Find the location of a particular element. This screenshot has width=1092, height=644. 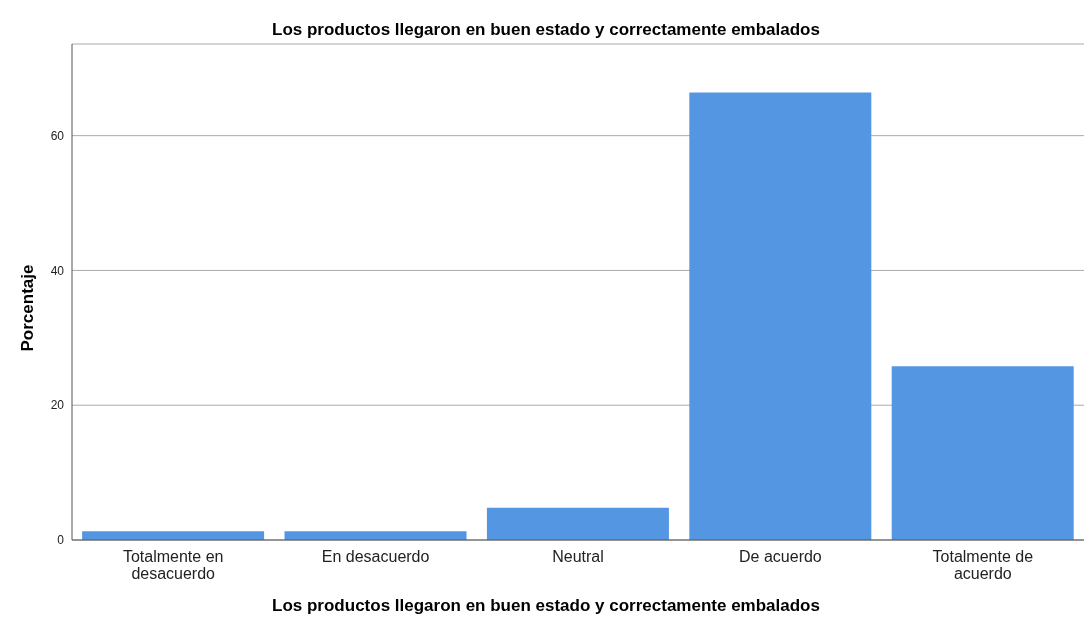

x-axis-title: Los productos llegaron en buen estado y correctamente embalados is located at coordinates (546, 606).